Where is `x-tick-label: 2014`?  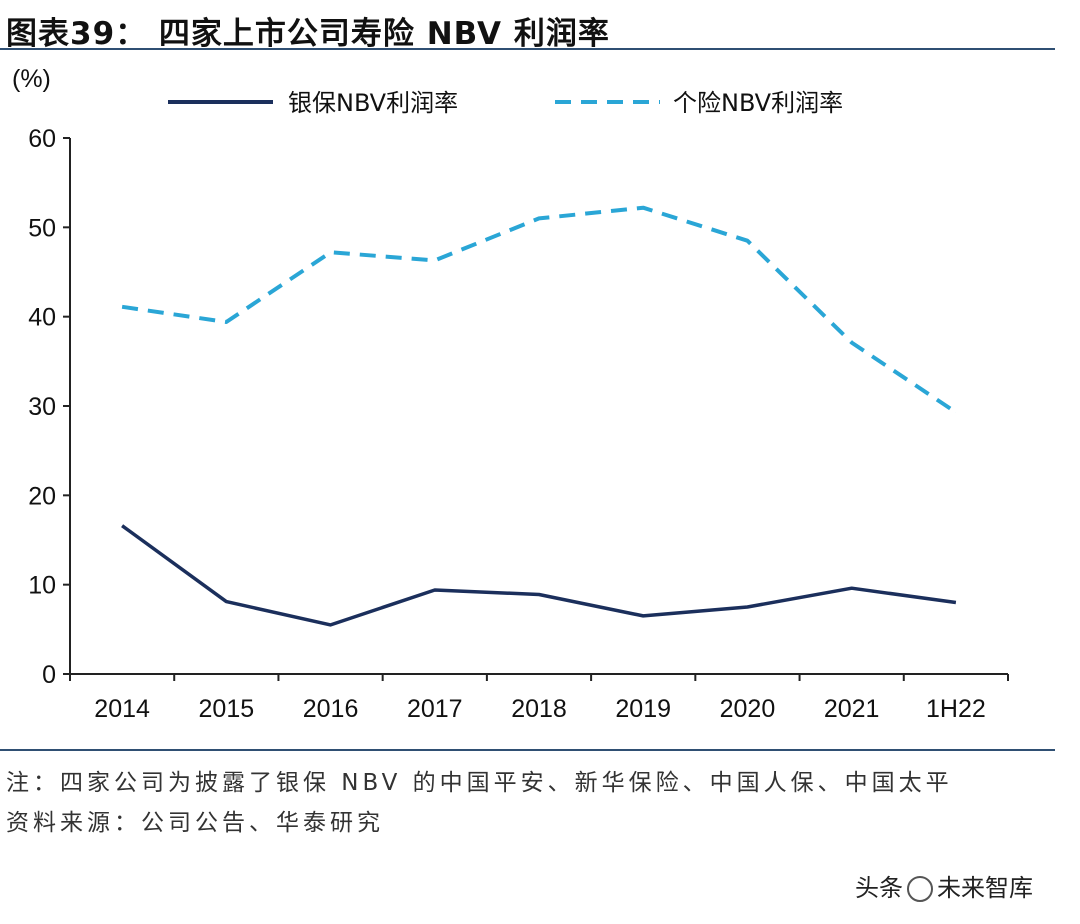
x-tick-label: 2014 is located at coordinates (122, 709).